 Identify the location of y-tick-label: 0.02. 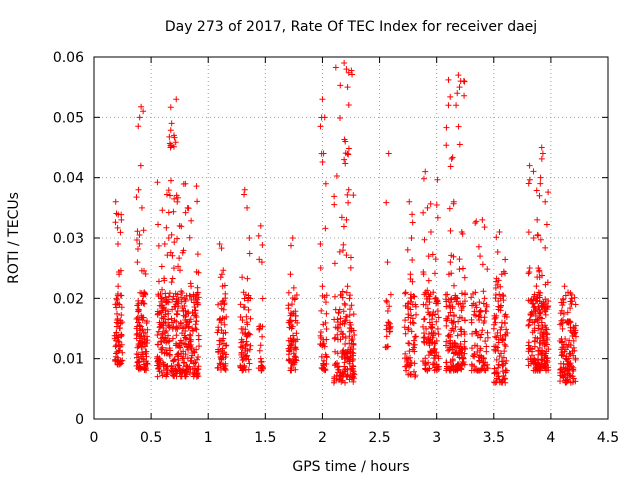
(68, 299).